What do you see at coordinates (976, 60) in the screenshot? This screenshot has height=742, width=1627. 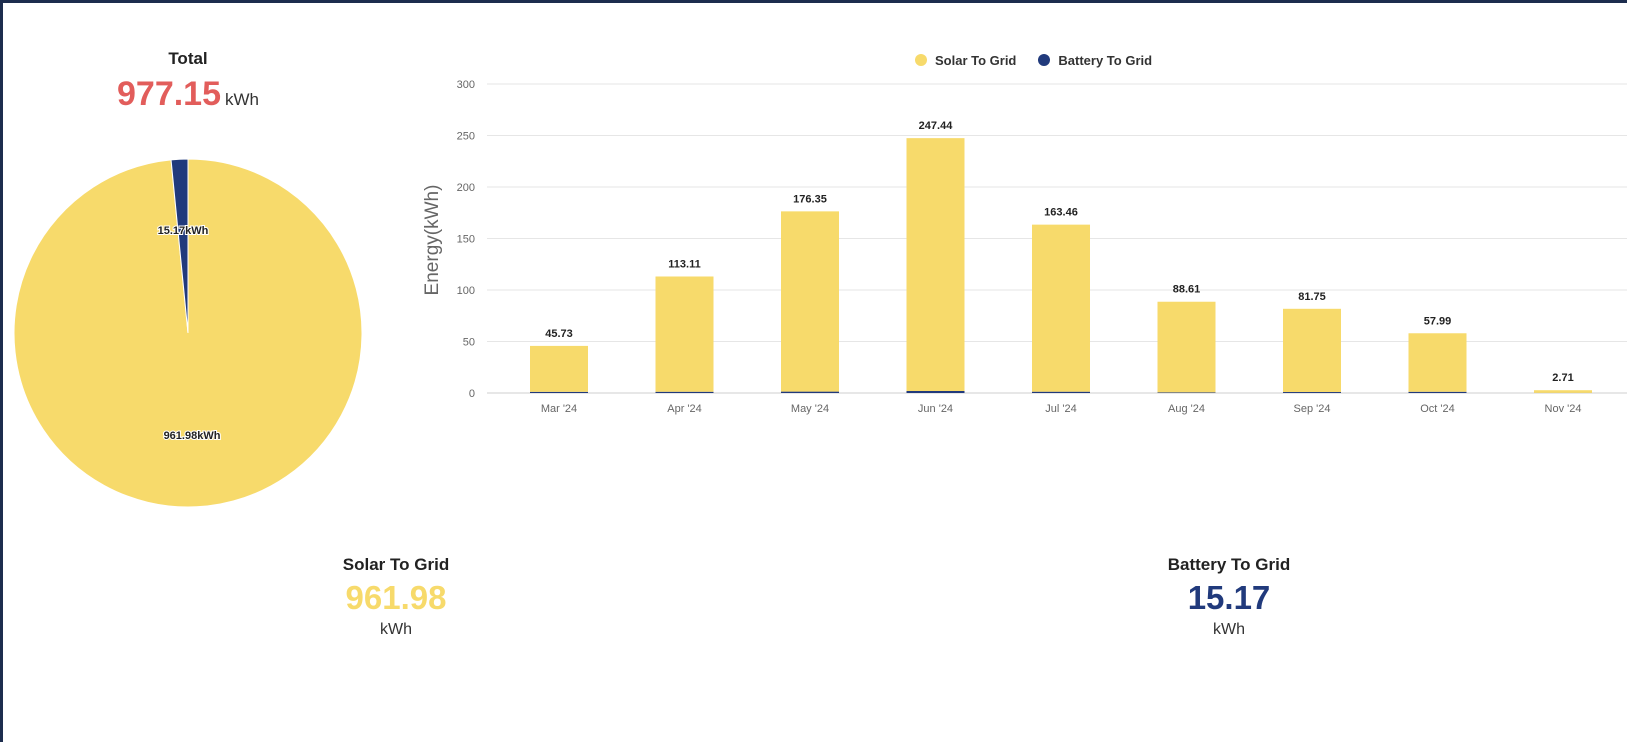 I see `legend-label-solar: Solar To Grid` at bounding box center [976, 60].